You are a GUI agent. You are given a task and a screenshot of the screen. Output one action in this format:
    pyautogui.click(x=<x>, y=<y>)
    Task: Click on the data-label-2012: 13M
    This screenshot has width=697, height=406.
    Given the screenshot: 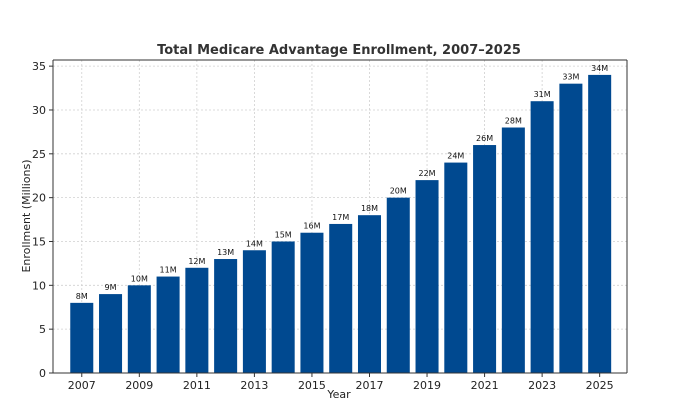 What is the action you would take?
    pyautogui.click(x=225, y=252)
    